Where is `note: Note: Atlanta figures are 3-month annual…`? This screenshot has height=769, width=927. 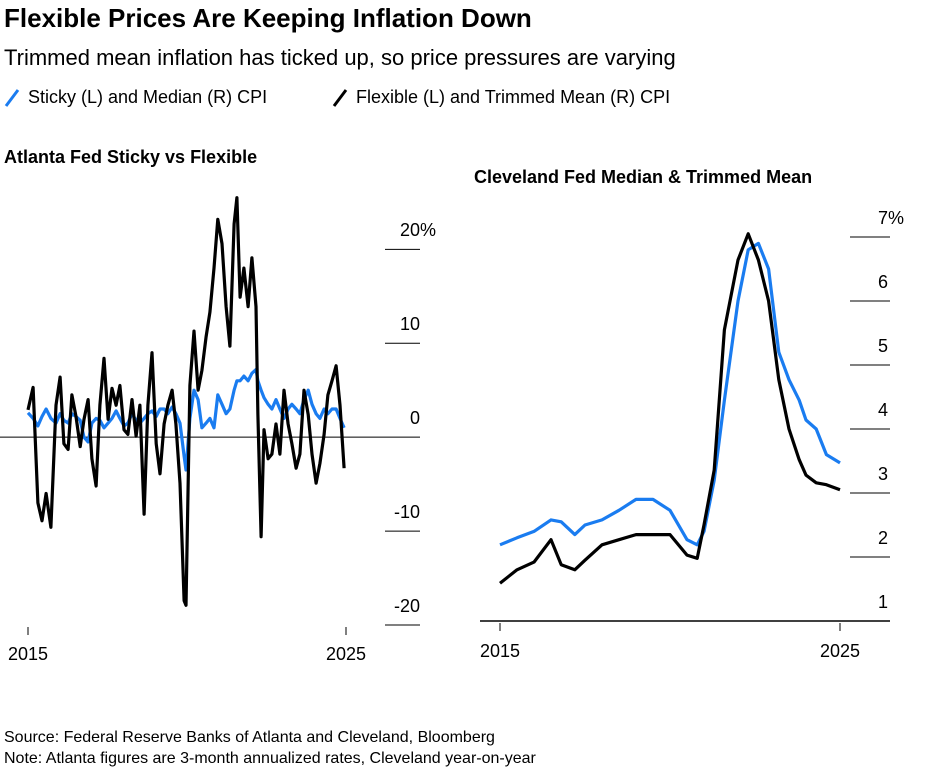 note: Note: Atlanta figures are 3-month annual… is located at coordinates (270, 758).